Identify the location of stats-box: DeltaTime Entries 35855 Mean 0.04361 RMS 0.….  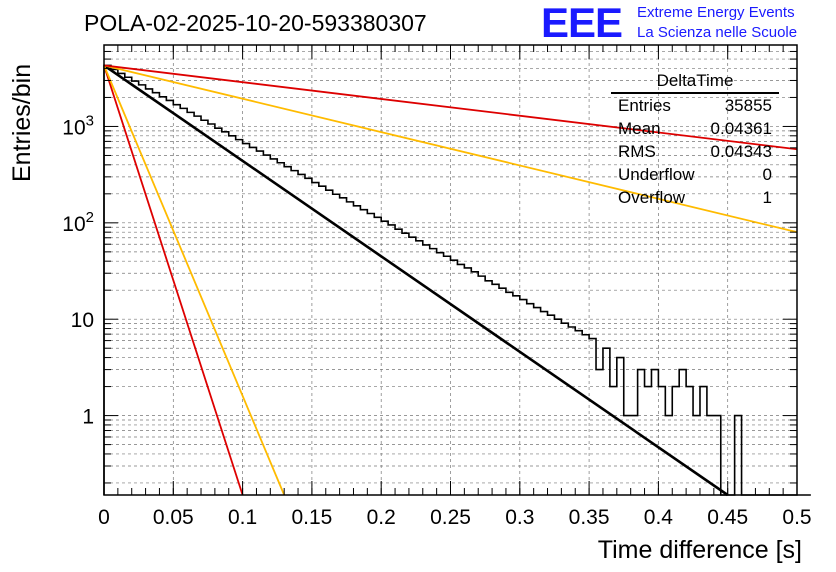
(695, 140).